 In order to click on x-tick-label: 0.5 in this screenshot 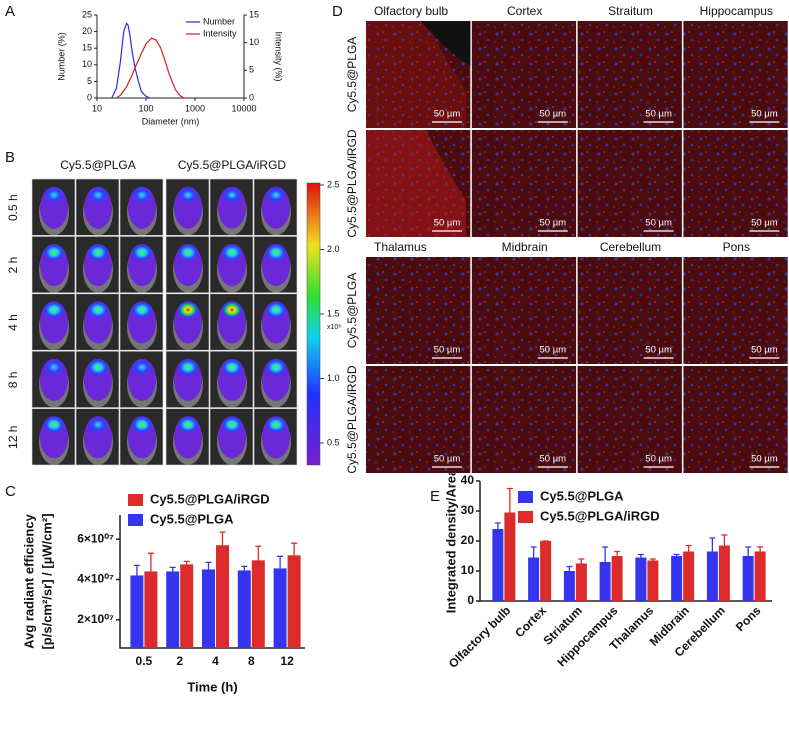, I will do `click(144, 661)`.